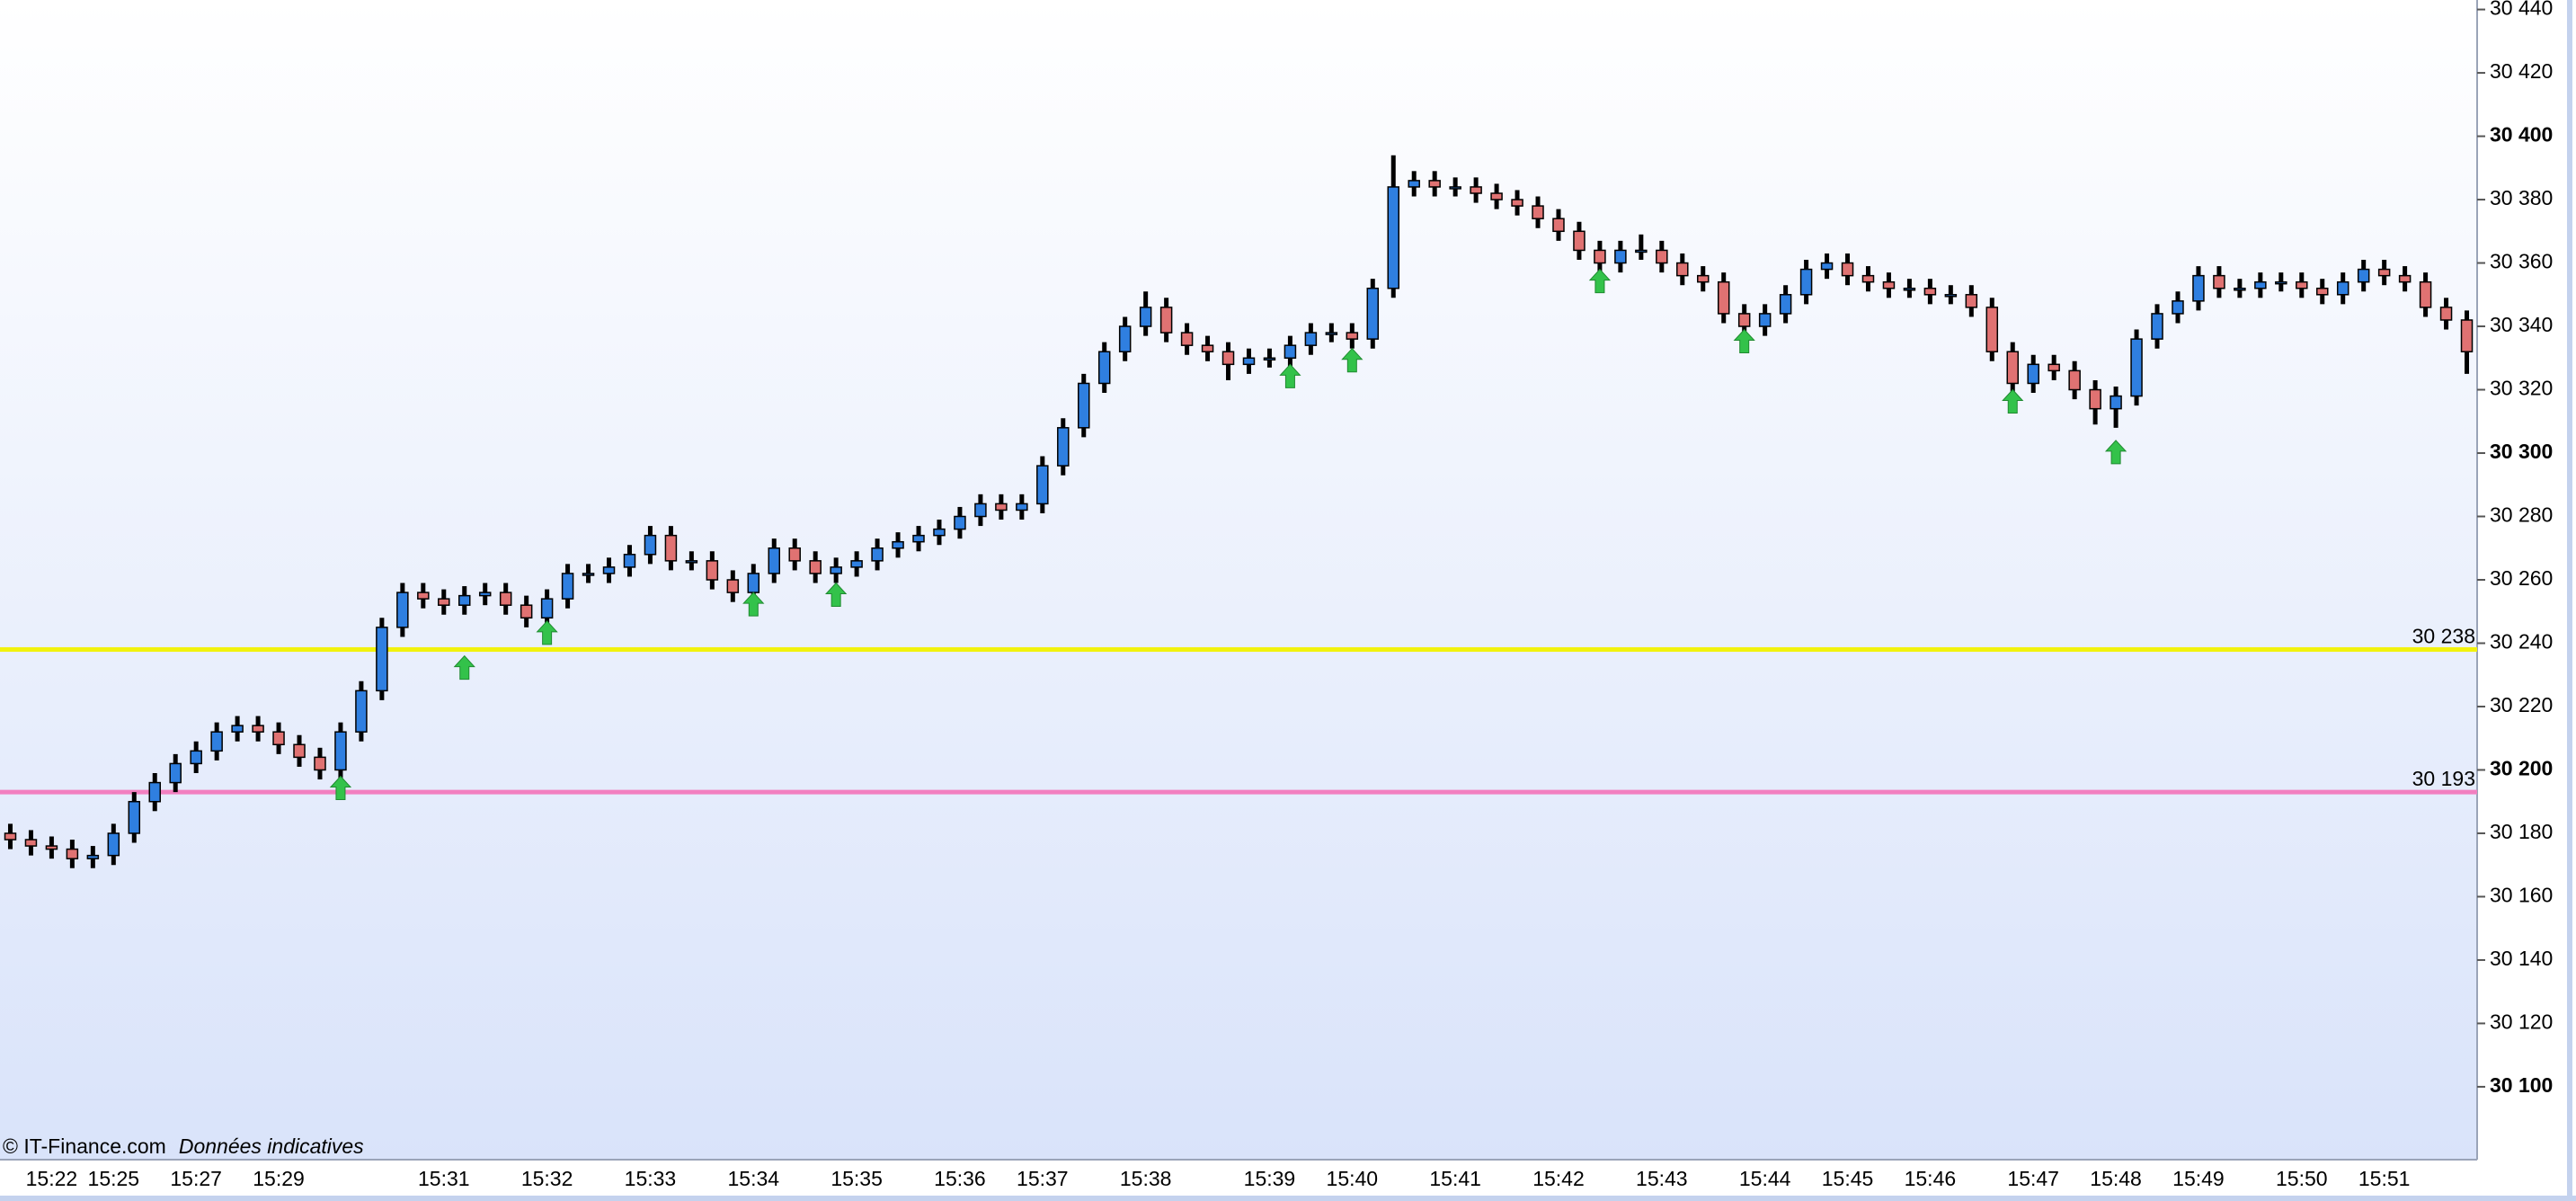 The width and height of the screenshot is (2576, 1201). What do you see at coordinates (444, 1178) in the screenshot?
I see `x-tick-label: 15:31` at bounding box center [444, 1178].